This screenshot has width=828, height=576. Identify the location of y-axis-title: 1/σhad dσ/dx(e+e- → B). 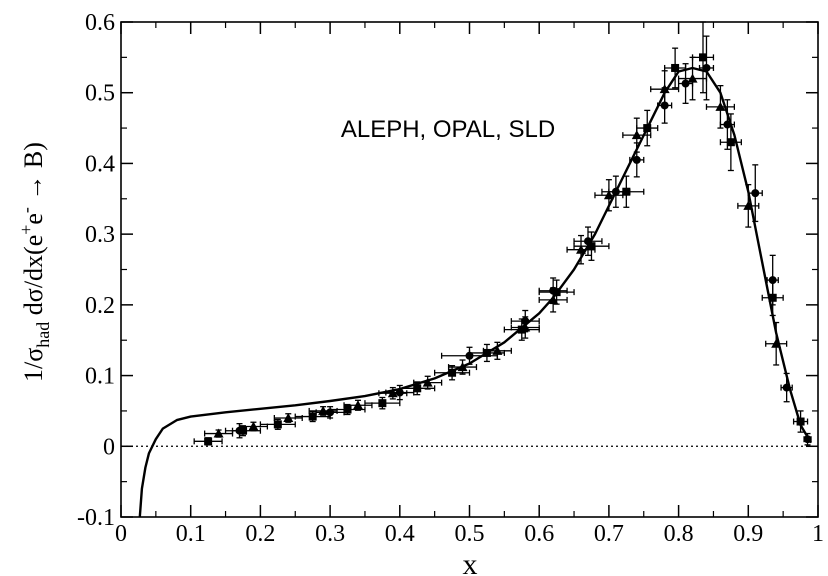
(34, 262).